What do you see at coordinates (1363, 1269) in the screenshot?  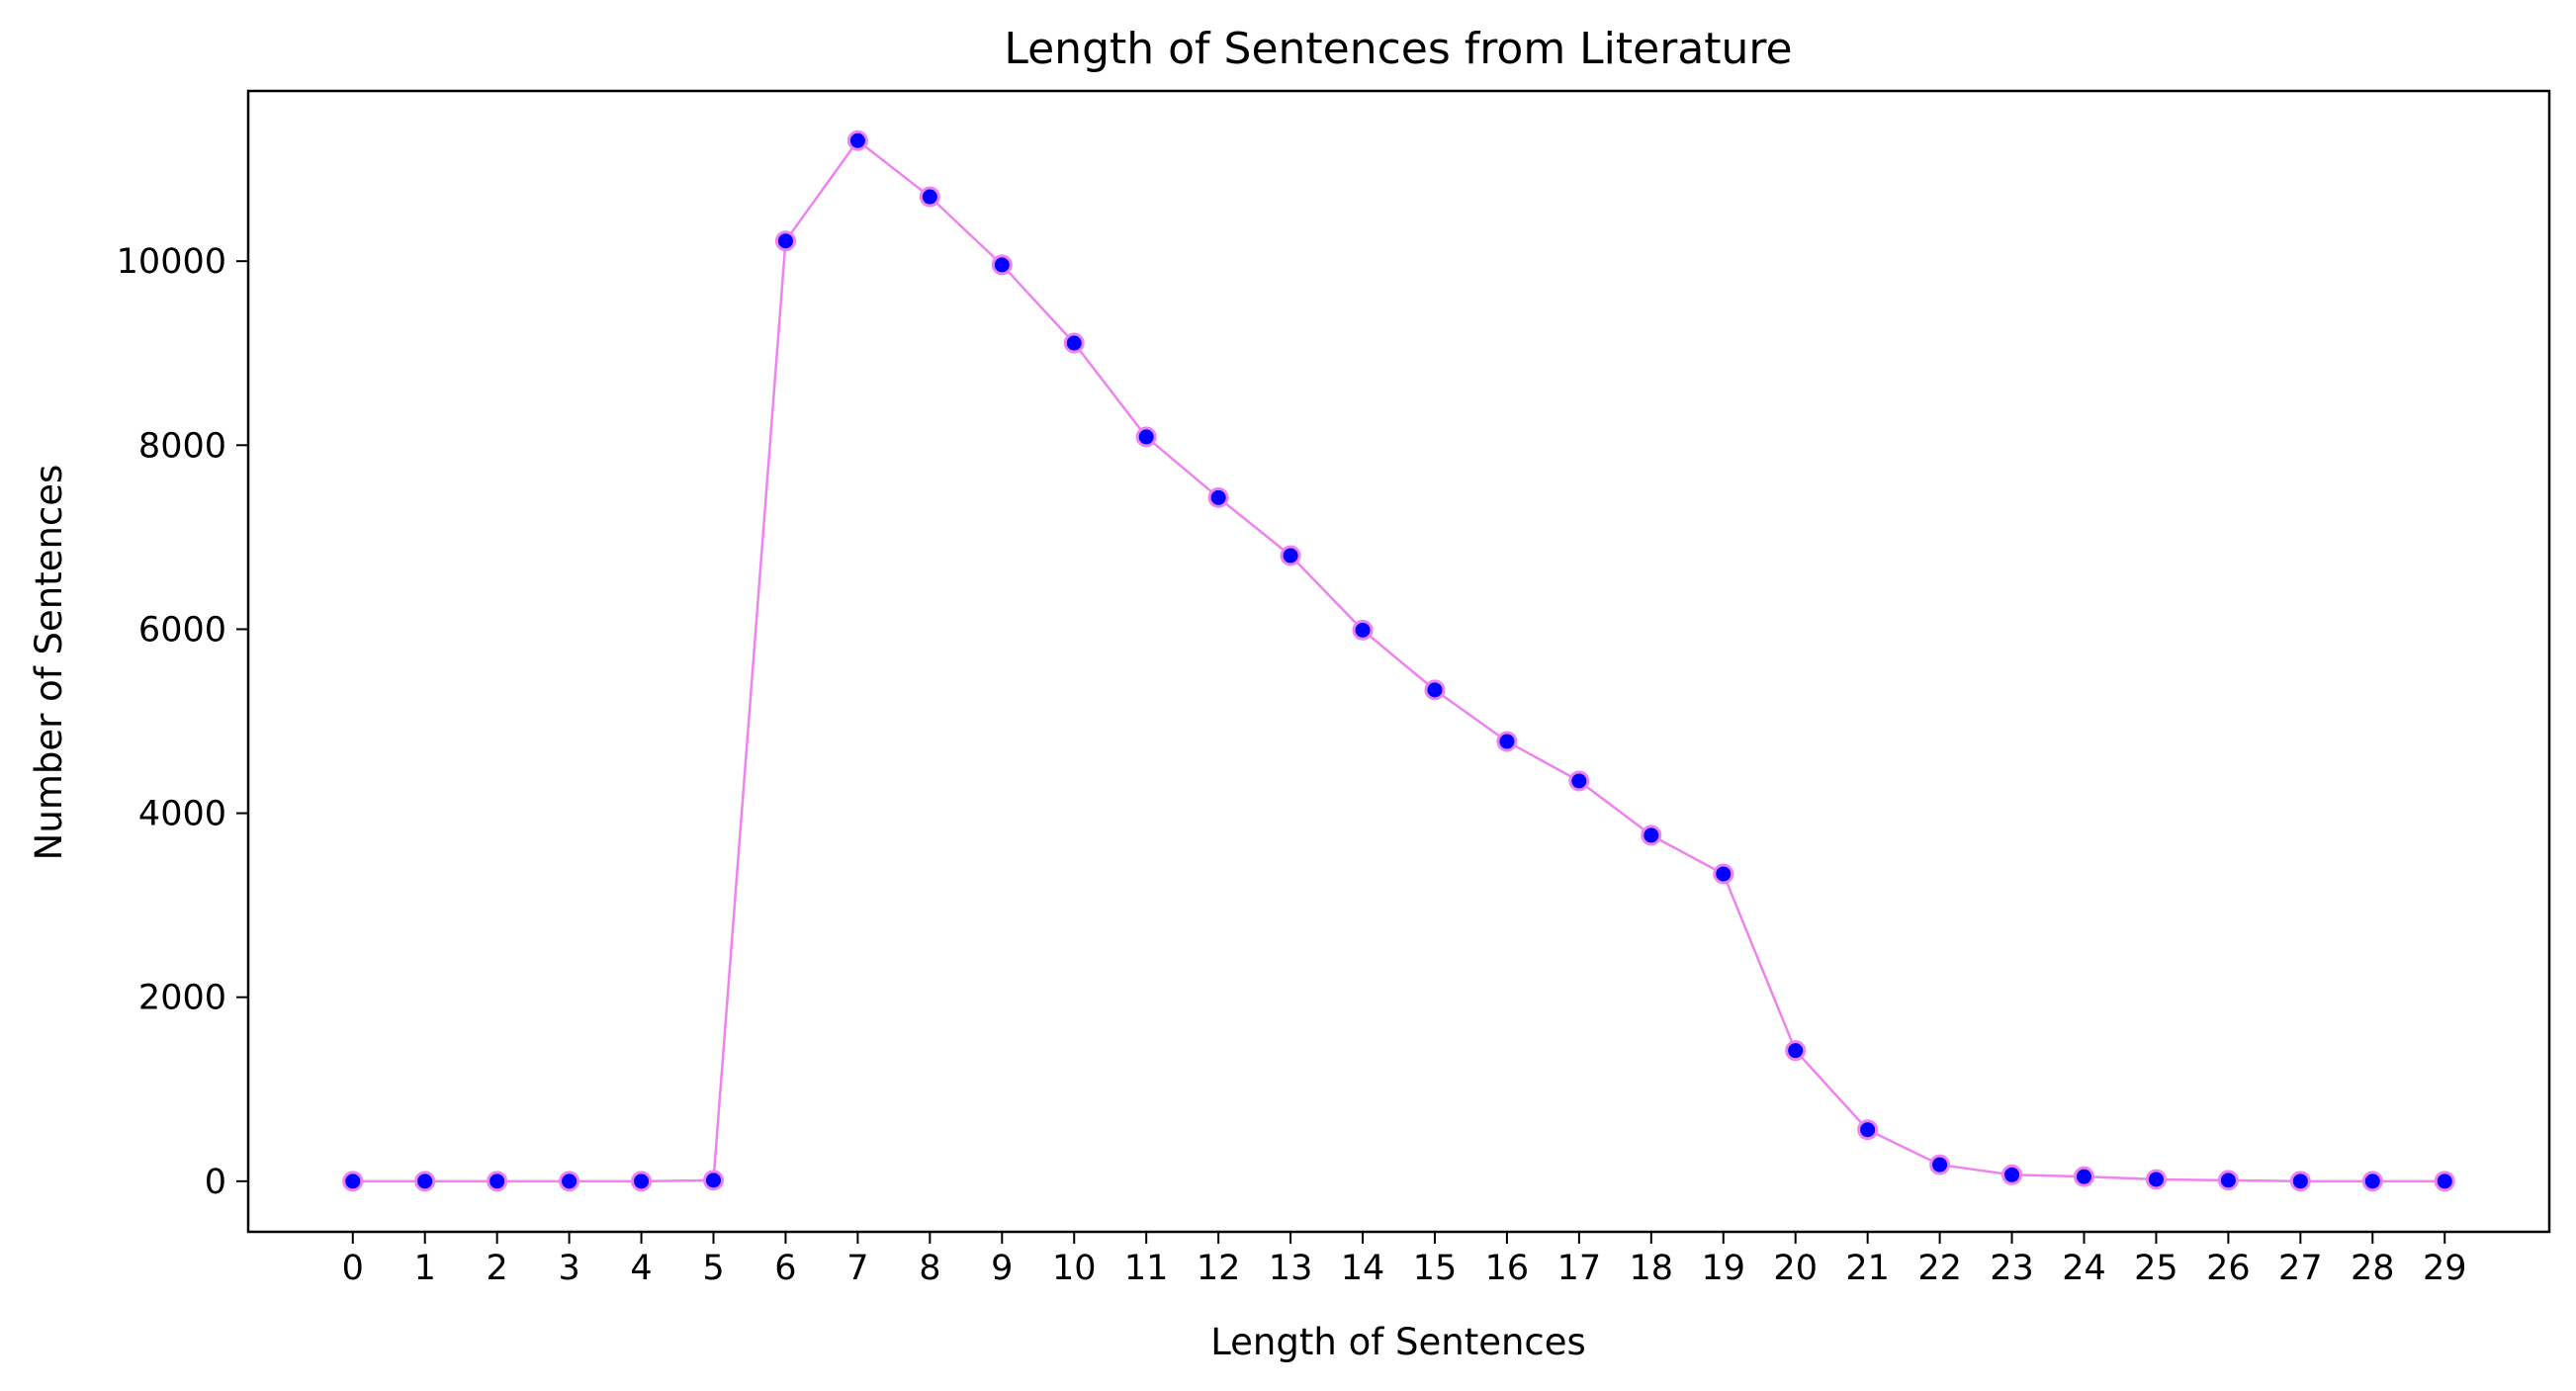 I see `x-tick-label: 14` at bounding box center [1363, 1269].